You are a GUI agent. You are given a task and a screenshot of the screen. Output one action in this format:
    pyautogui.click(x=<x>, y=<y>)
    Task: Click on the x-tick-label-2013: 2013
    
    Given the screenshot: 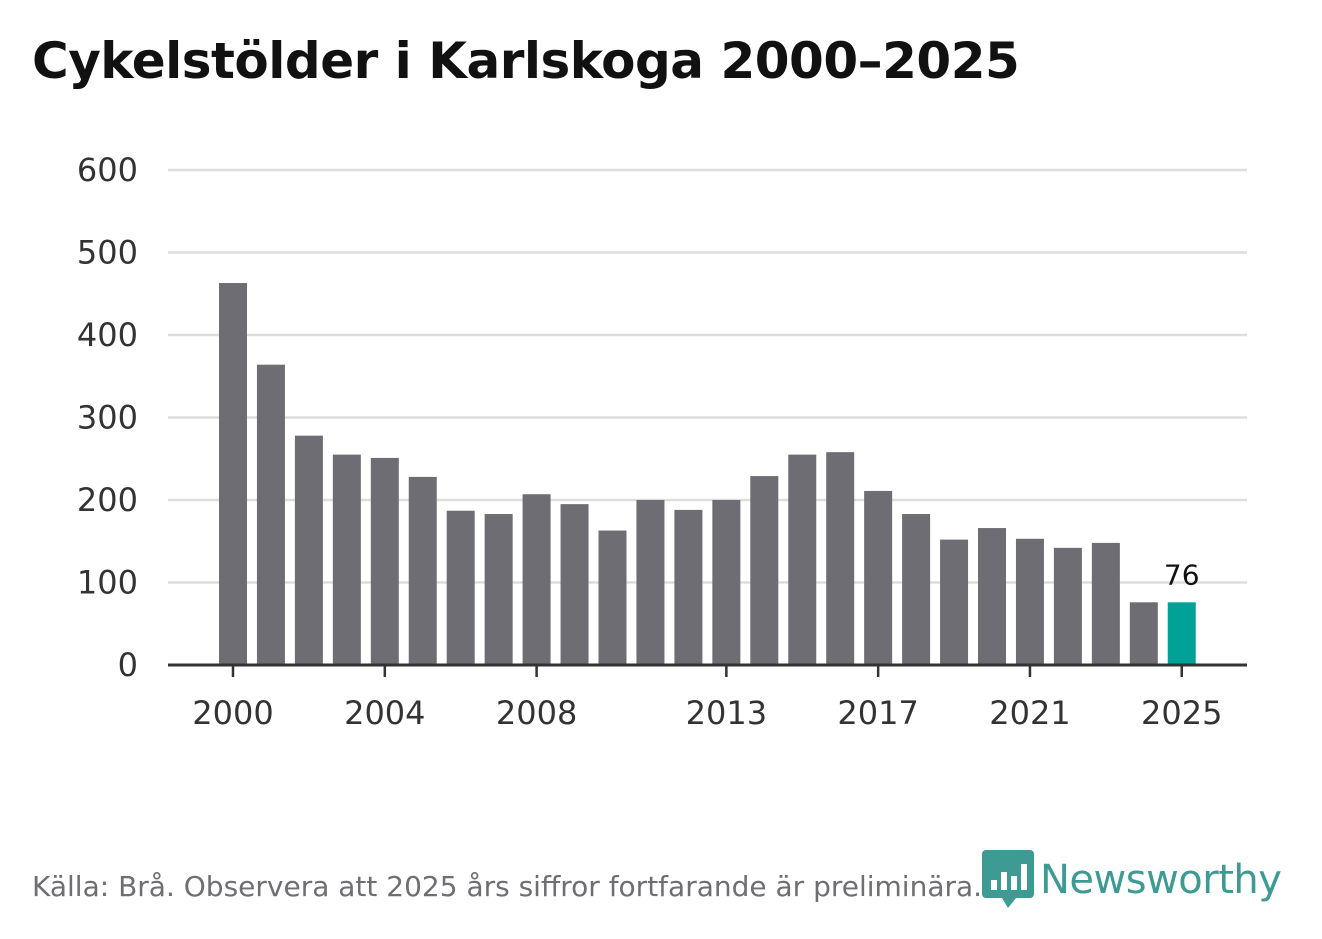 What is the action you would take?
    pyautogui.click(x=726, y=713)
    